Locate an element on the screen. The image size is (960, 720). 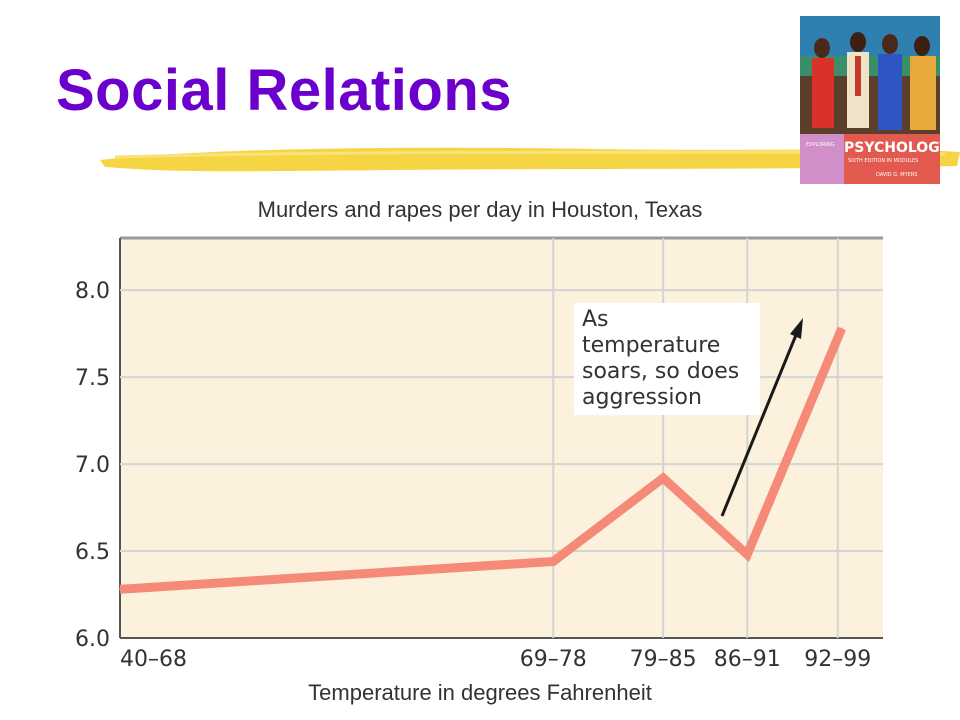
y-tick-label: 7.5 is located at coordinates (92, 378).